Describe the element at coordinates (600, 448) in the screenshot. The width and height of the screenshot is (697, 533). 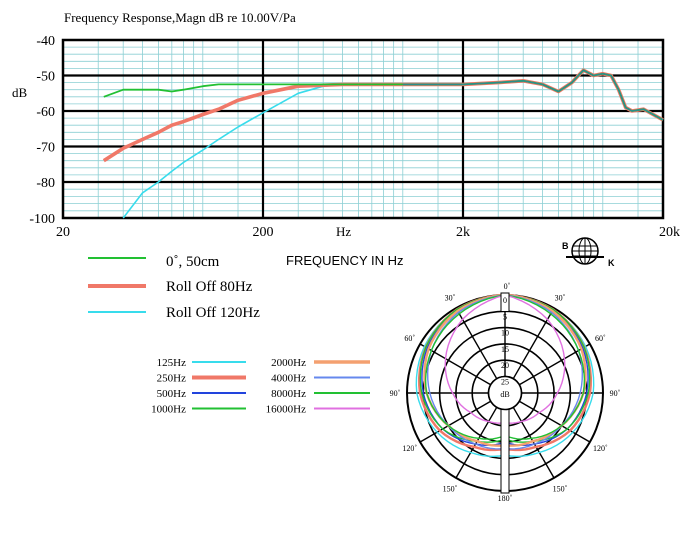
I see `polar-angle-label-right: 120˚` at that location.